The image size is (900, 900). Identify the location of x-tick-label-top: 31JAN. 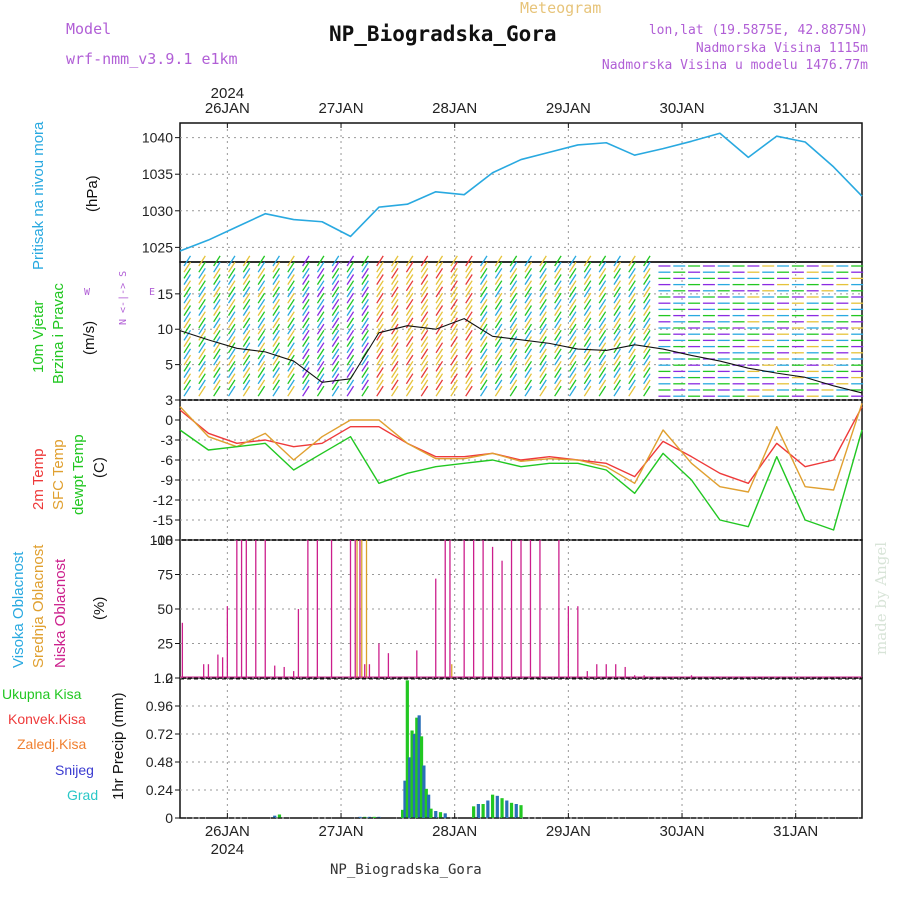
(795, 108).